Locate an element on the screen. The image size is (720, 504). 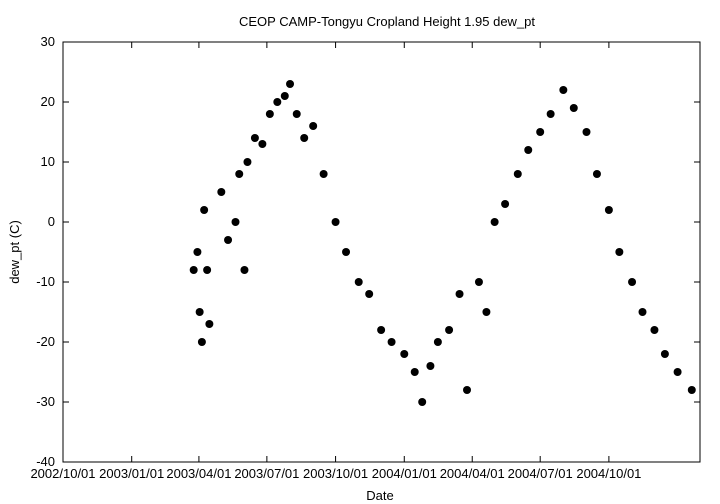
x-tick-label: 2004/04/01 is located at coordinates (472, 473).